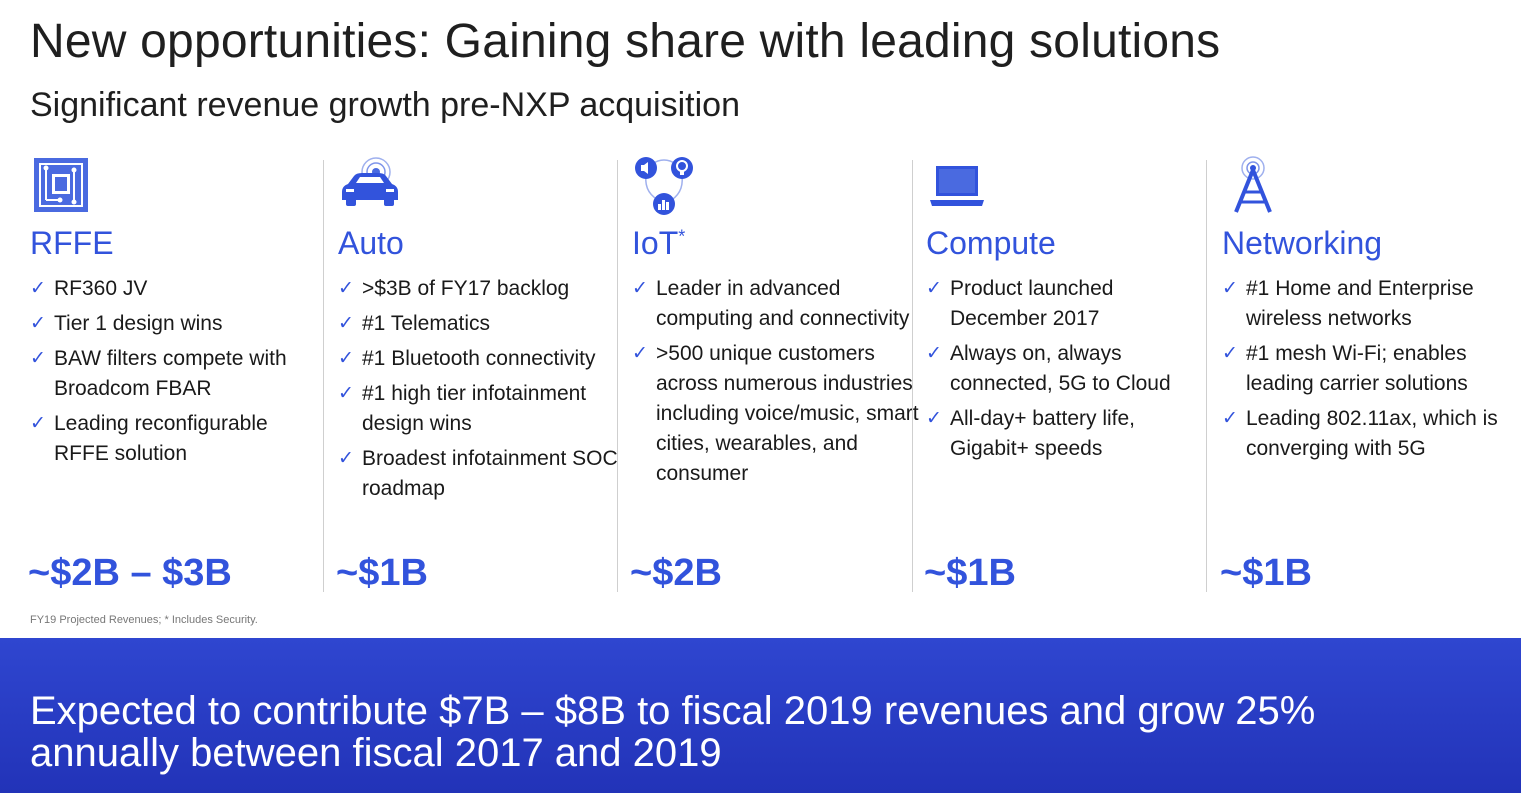  I want to click on bullet-item: ✓ #1 high tier infotainment design wins, so click(483, 409).